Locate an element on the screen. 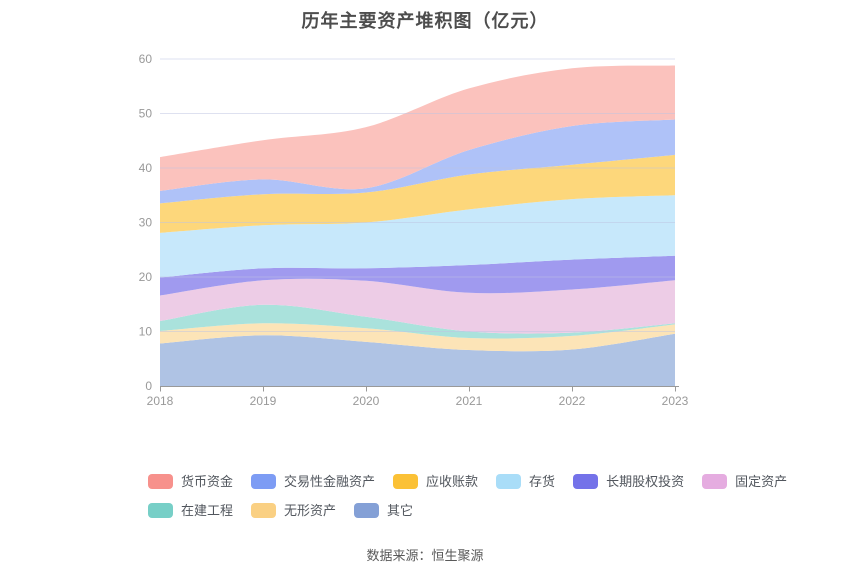  legend-label: 在建工程 is located at coordinates (207, 510).